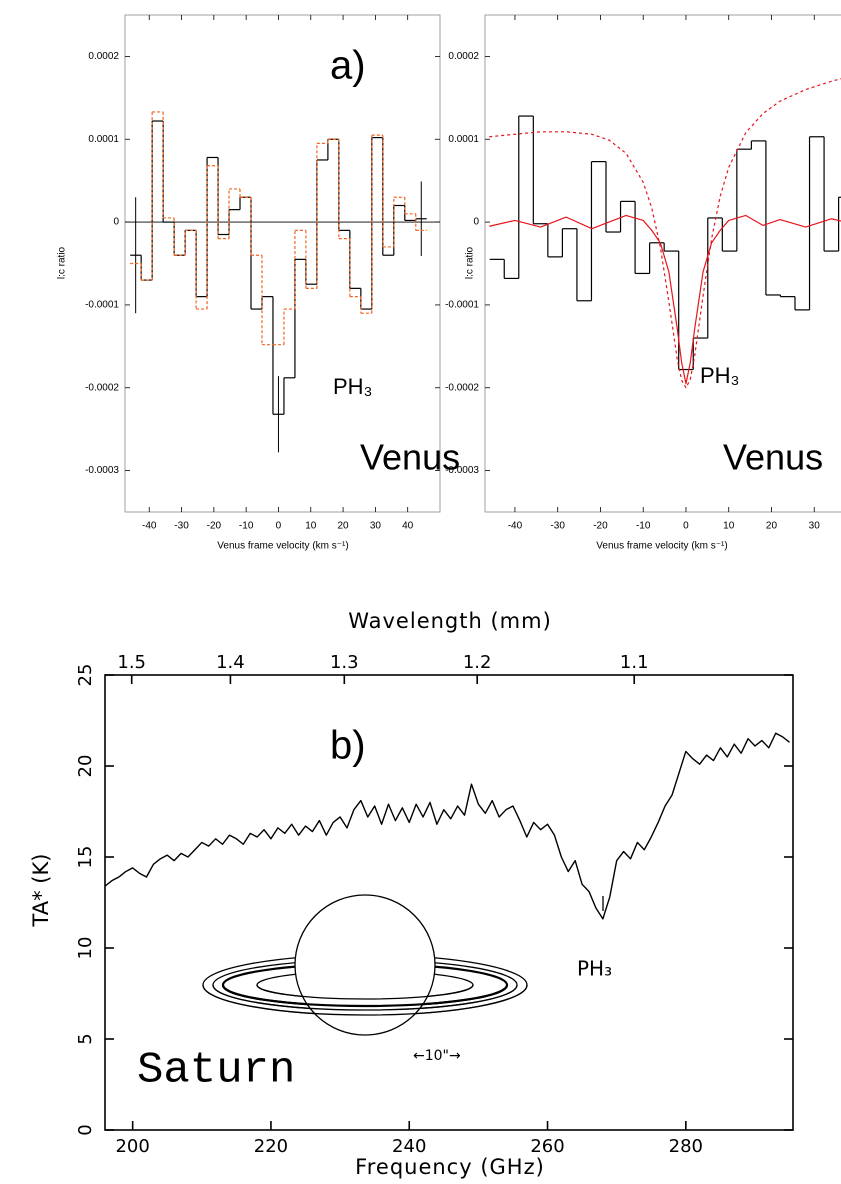  I want to click on x2-axis-label: Wavelength (mm), so click(450, 621).